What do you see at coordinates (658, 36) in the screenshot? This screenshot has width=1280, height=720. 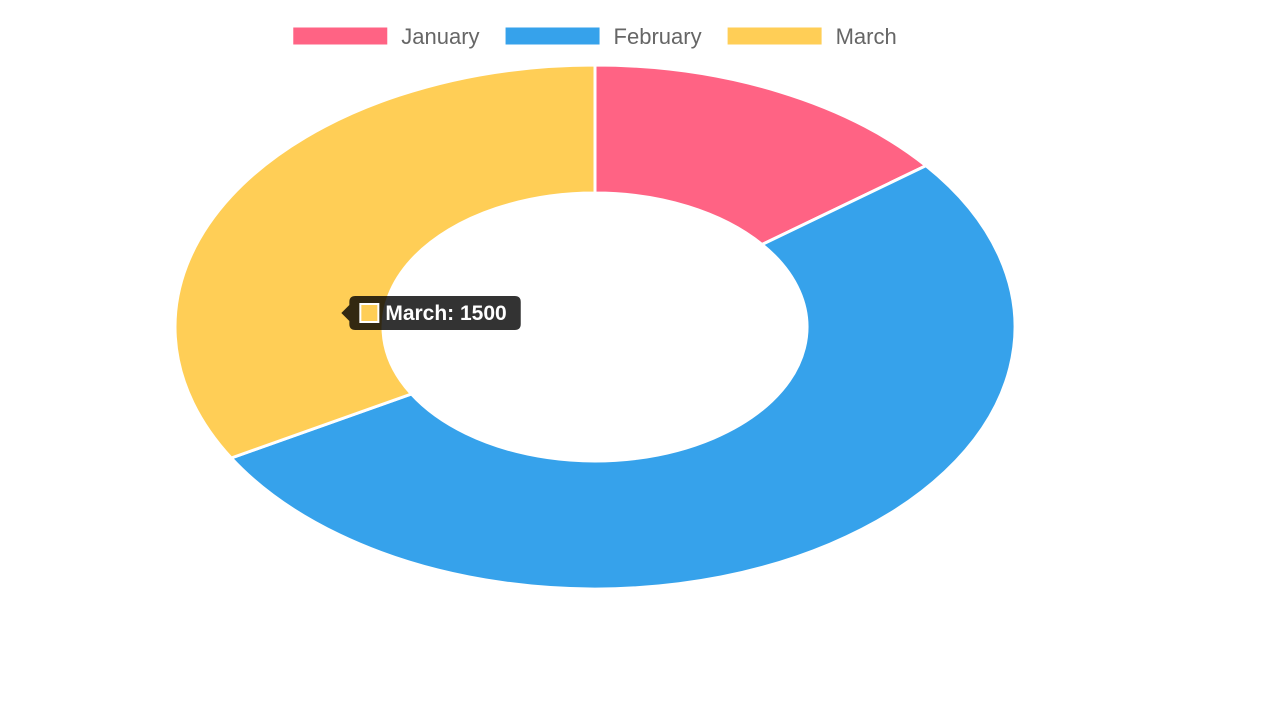 I see `legend-label-february: February` at bounding box center [658, 36].